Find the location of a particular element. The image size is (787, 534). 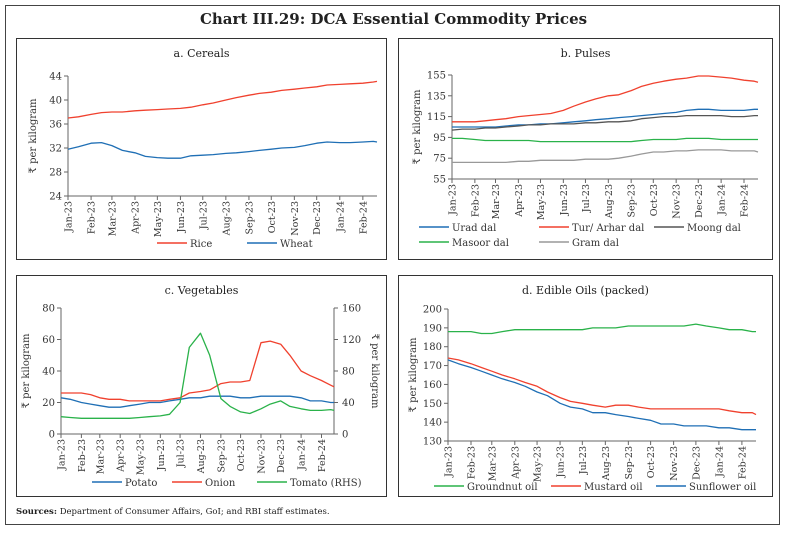

y-tick-label: 140 is located at coordinates (432, 423).